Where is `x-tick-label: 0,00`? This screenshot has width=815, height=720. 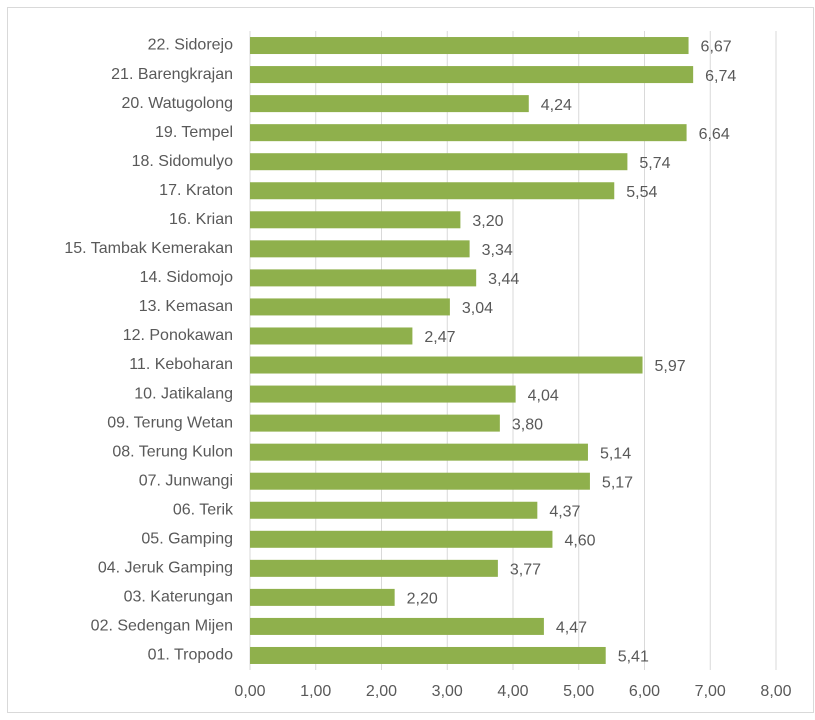
x-tick-label: 0,00 is located at coordinates (249, 691).